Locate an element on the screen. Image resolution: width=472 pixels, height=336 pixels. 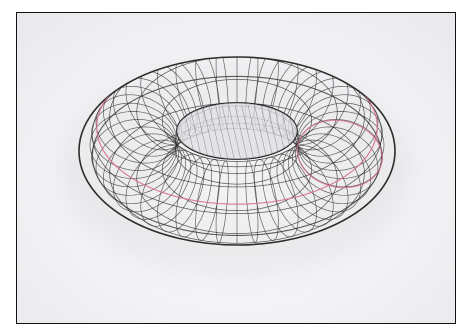
inner-hole-fill is located at coordinates (237, 131).